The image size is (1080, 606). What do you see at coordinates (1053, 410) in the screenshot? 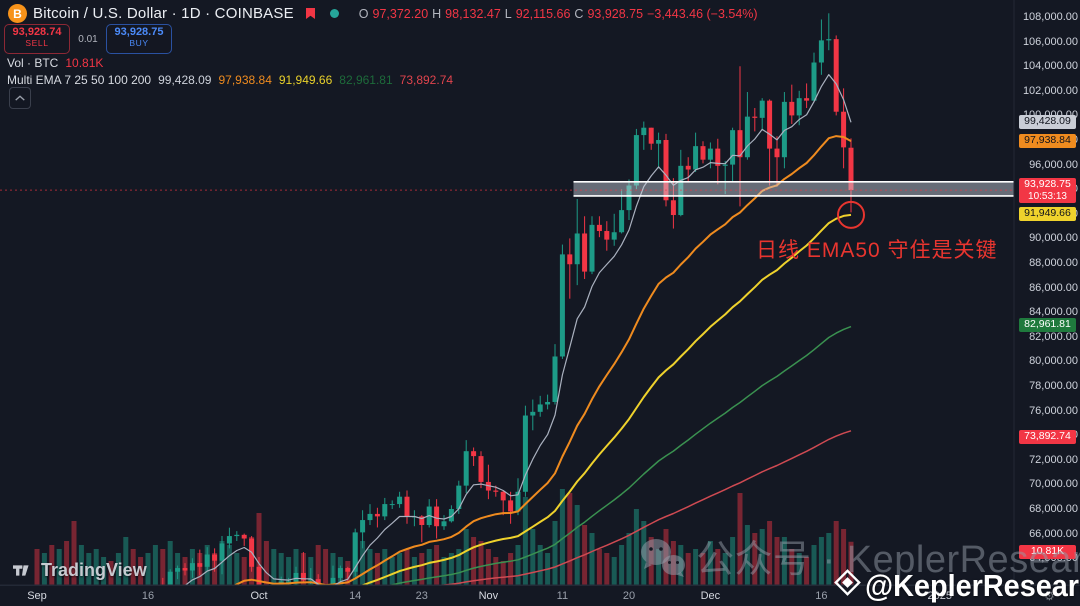
I see `price-tick-label: 76,000.00` at bounding box center [1053, 410].